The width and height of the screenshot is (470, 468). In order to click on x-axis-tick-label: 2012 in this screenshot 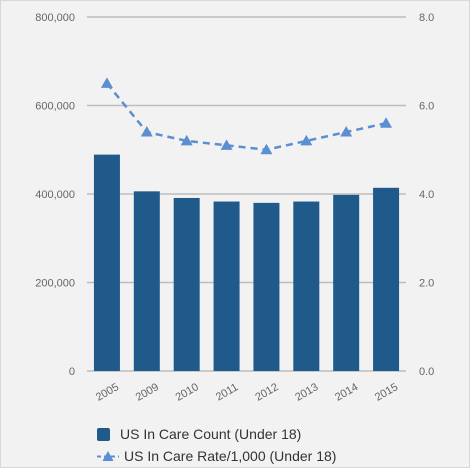, I will do `click(266, 392)`.